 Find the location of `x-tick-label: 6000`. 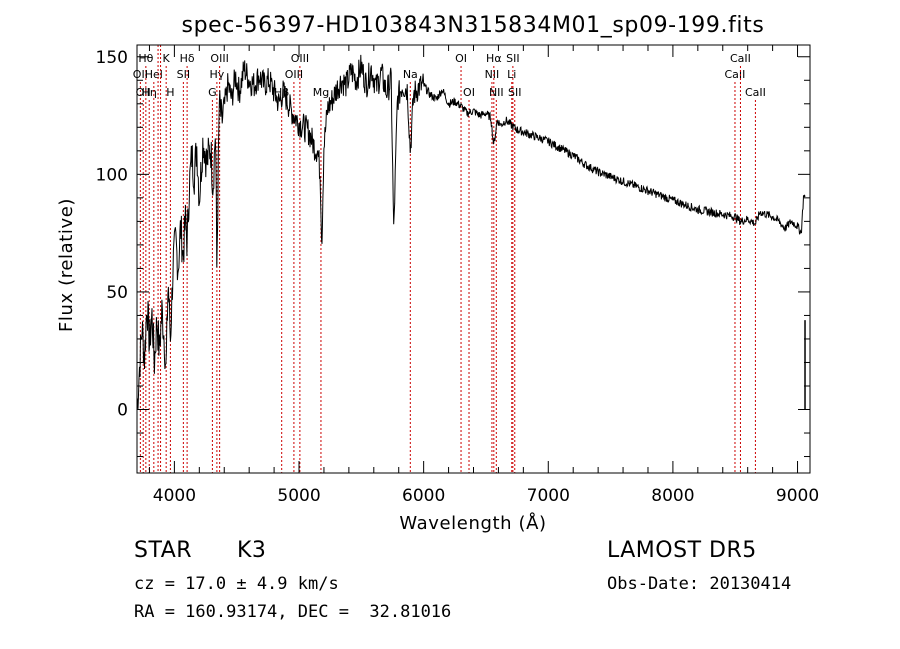

x-tick-label: 6000 is located at coordinates (423, 496).